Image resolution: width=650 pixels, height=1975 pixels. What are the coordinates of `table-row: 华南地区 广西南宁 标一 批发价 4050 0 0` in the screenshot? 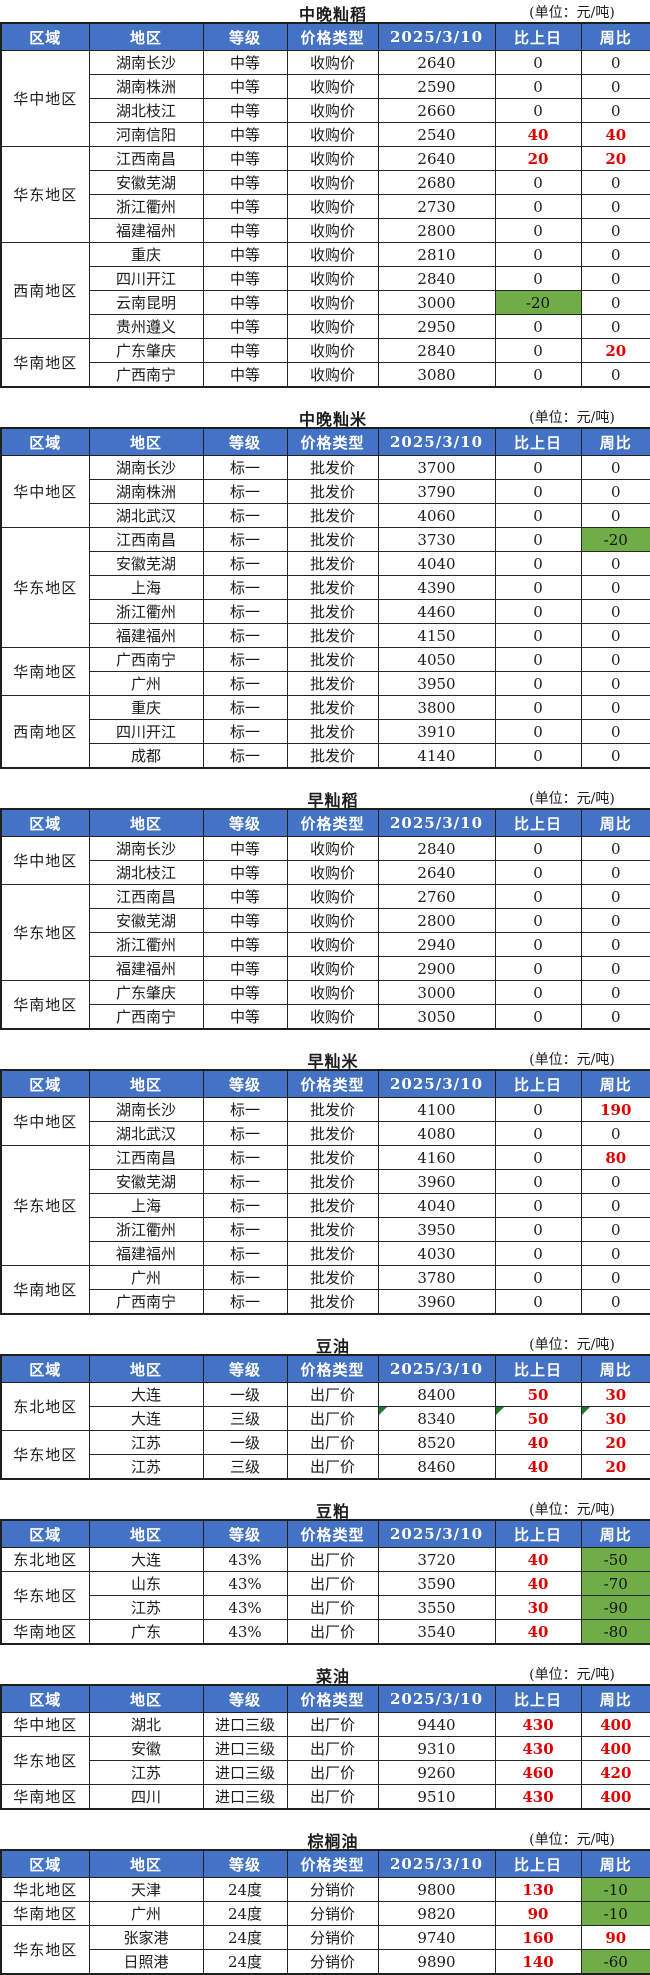 It's located at (325, 671).